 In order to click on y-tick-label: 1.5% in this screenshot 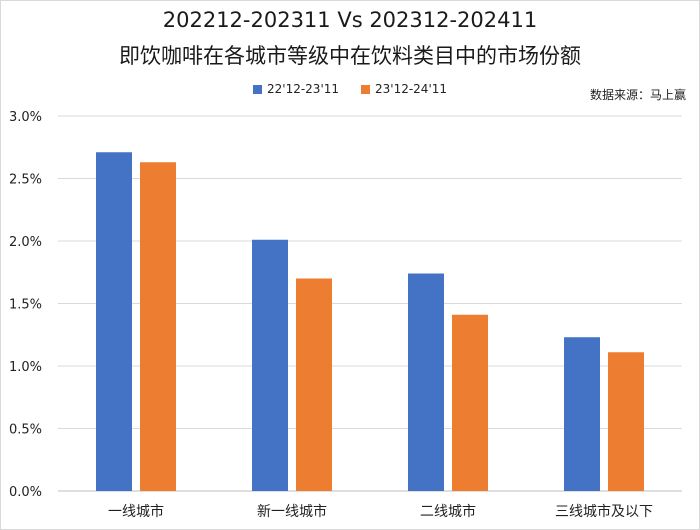, I will do `click(25, 305)`.